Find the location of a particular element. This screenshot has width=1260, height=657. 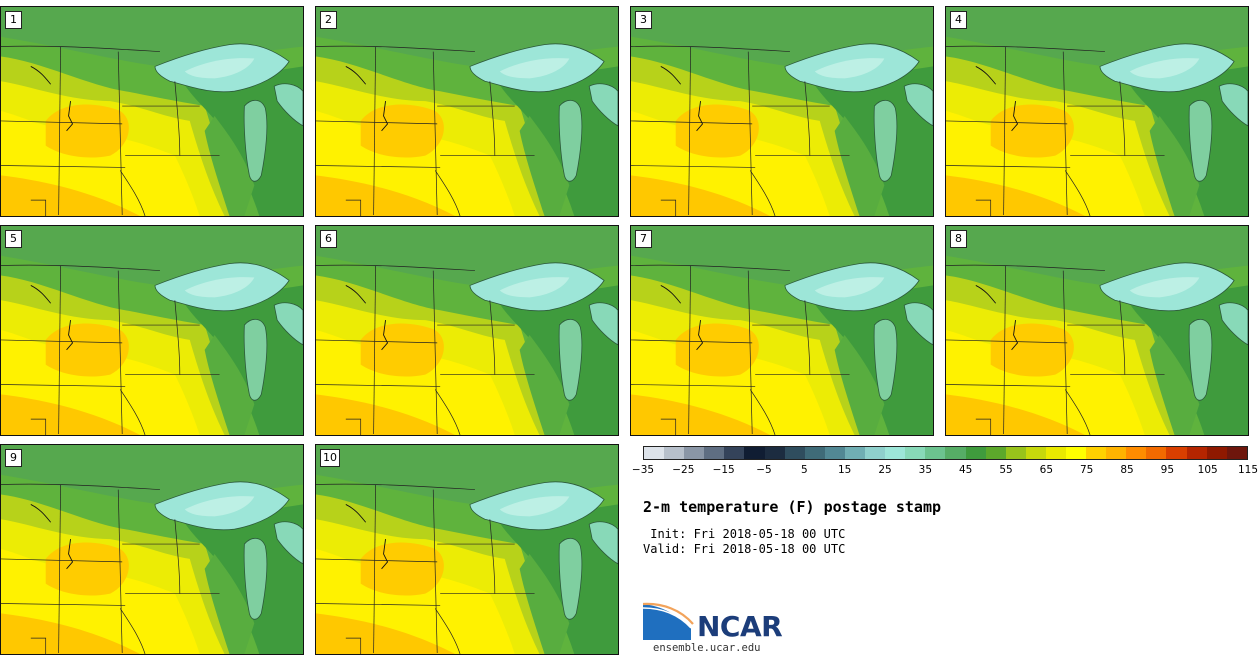

temperature-colorbar is located at coordinates (945, 453).